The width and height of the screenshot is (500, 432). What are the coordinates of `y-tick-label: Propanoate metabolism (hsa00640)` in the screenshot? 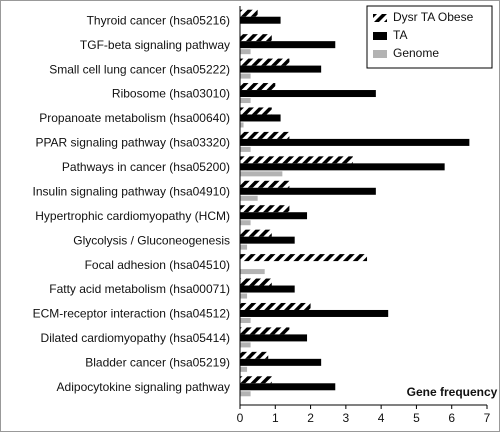 It's located at (134, 118).